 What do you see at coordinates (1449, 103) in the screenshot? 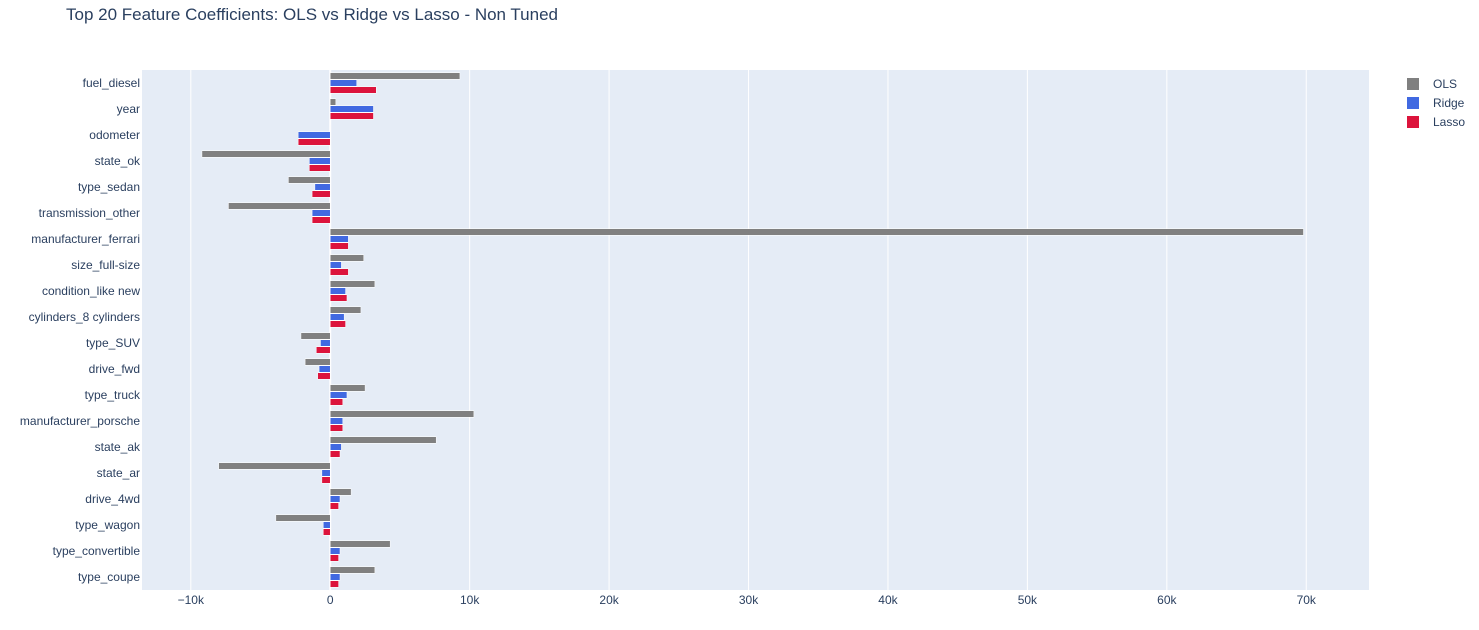
I see `legend-label: Ridge` at bounding box center [1449, 103].